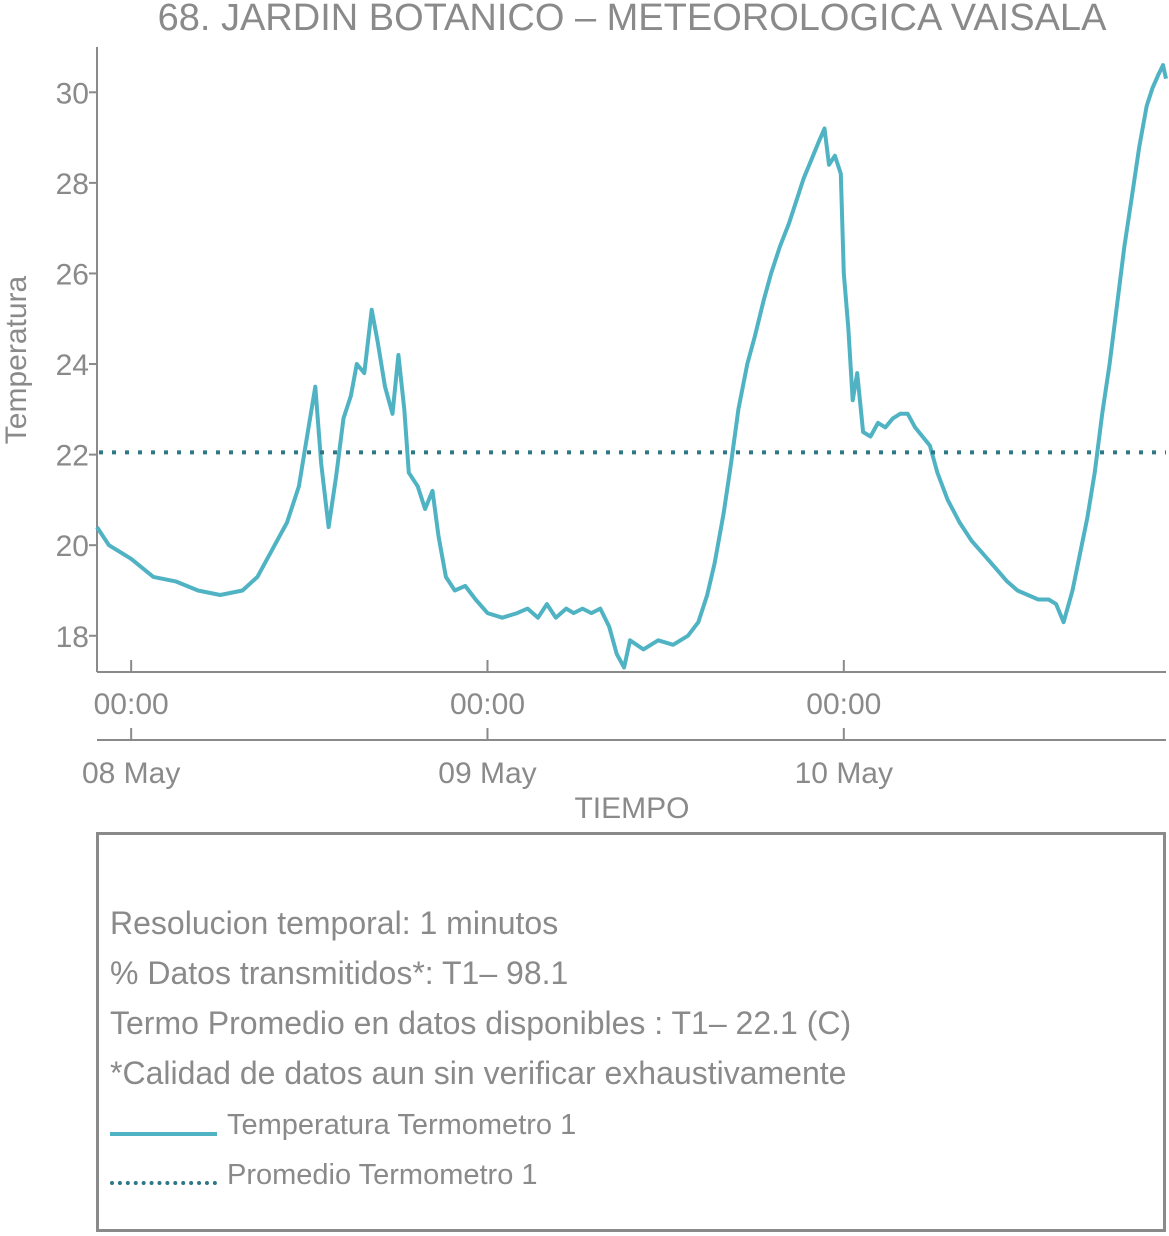 This screenshot has width=1169, height=1236. What do you see at coordinates (131, 773) in the screenshot?
I see `x-tick-date-label: 08 May` at bounding box center [131, 773].